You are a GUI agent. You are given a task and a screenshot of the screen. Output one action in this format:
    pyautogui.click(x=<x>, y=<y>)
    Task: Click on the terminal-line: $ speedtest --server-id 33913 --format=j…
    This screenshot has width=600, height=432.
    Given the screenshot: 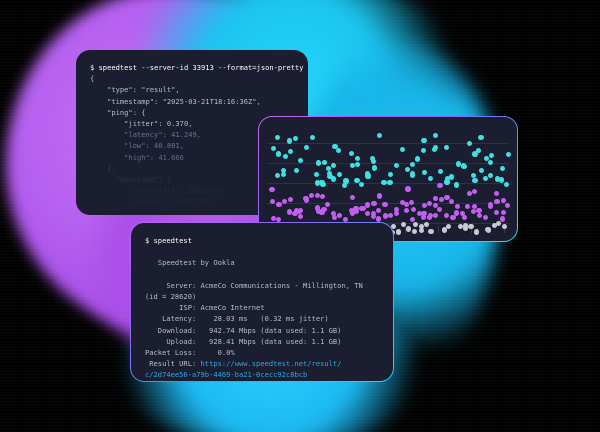 What is the action you would take?
    pyautogui.click(x=197, y=67)
    